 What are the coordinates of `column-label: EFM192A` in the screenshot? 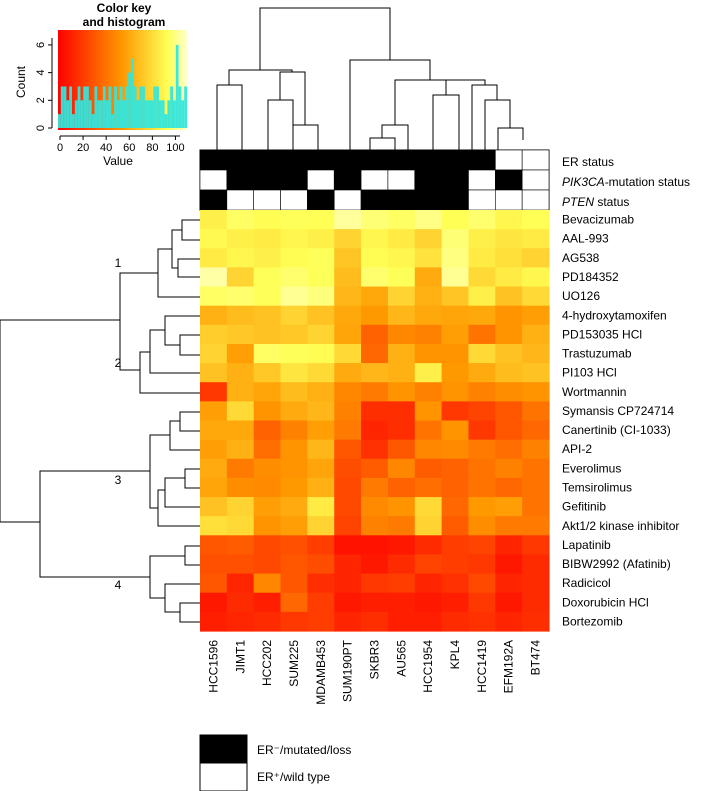 It's located at (509, 666).